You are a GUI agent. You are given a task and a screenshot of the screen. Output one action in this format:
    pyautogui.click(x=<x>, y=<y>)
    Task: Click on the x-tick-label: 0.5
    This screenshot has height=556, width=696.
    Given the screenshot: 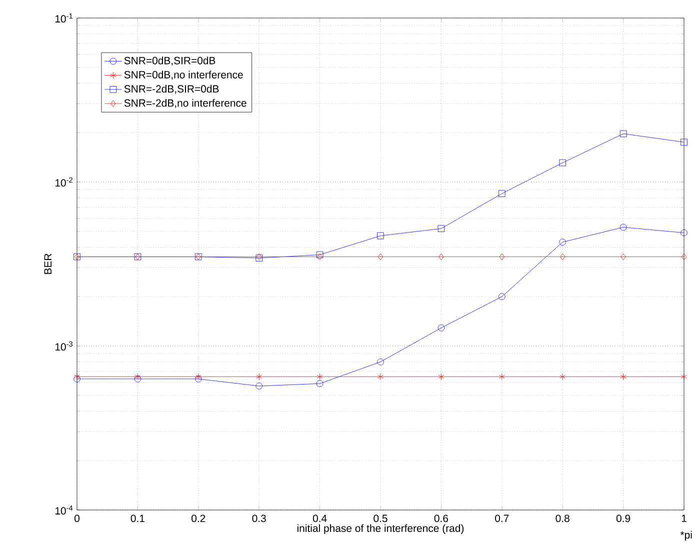 What is the action you would take?
    pyautogui.click(x=381, y=518)
    